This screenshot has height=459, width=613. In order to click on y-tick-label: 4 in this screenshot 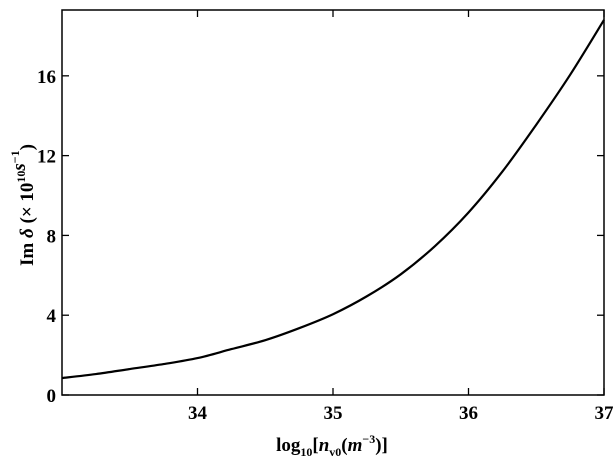, I will do `click(52, 316)`.